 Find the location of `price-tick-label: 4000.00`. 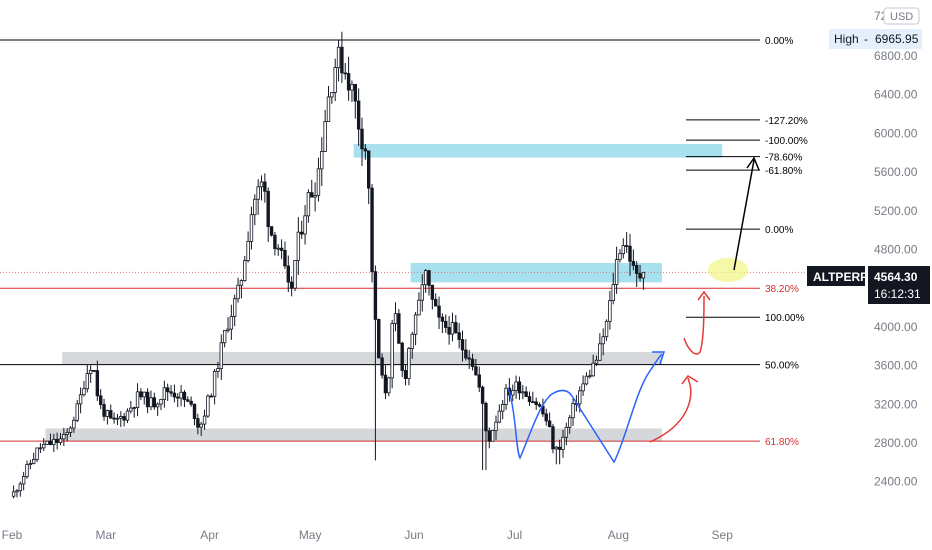

price-tick-label: 4000.00 is located at coordinates (896, 327).